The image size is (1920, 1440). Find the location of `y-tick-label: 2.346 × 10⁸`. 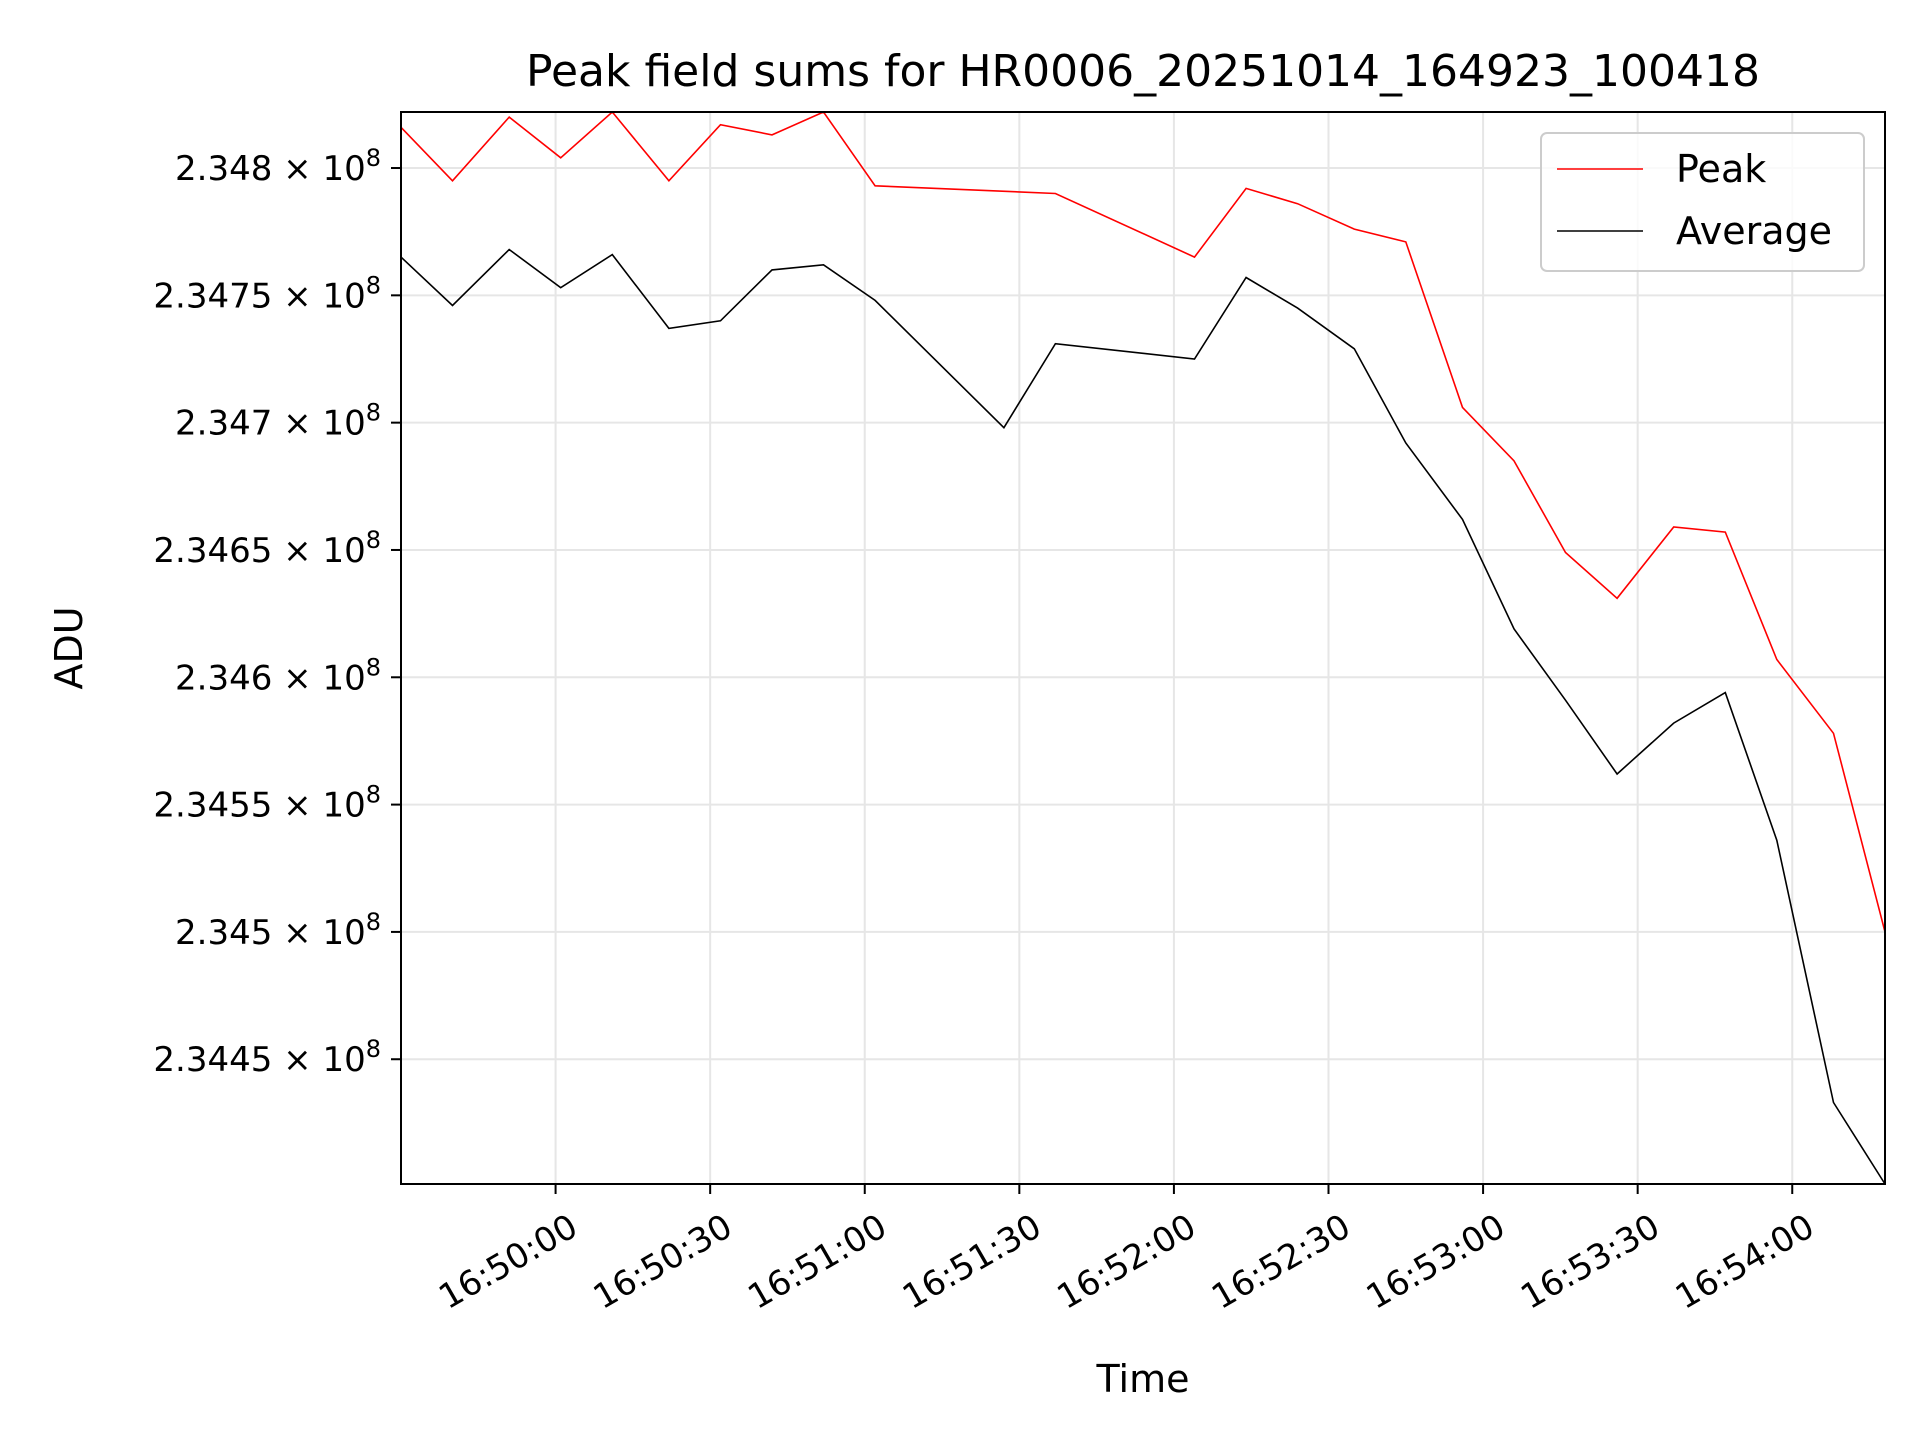

y-tick-label: 2.346 × 10⁸ is located at coordinates (278, 675).